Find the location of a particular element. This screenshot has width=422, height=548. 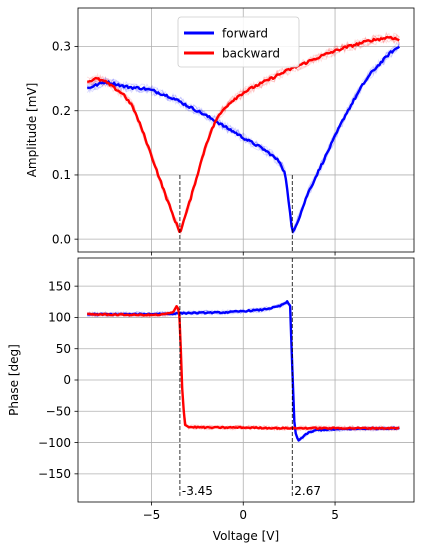

amplitude-axis-label: Amplitude [mV] is located at coordinates (32, 130).